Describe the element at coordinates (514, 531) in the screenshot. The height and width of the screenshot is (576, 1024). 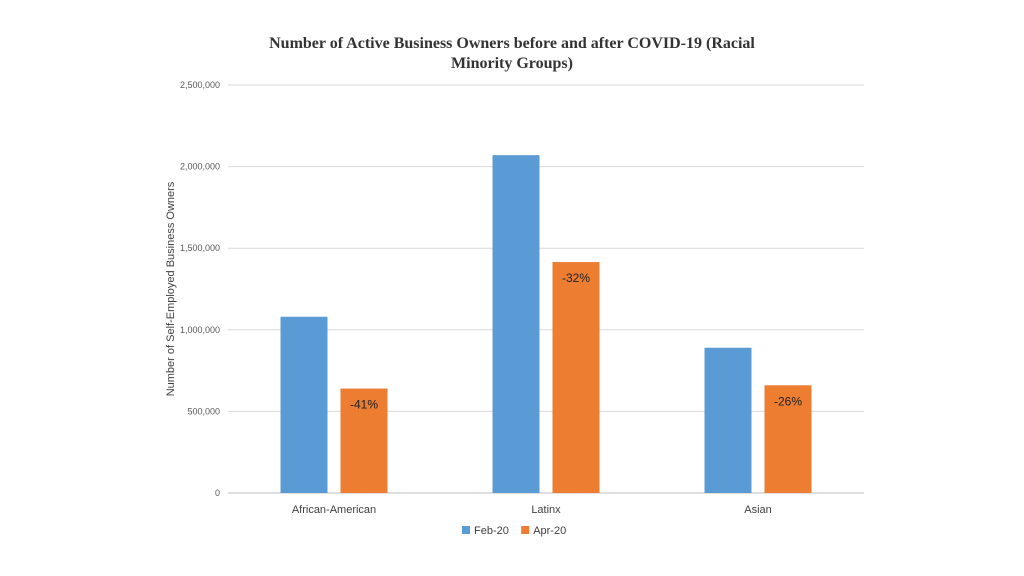
I see `legend: Feb-20 Apr-20` at that location.